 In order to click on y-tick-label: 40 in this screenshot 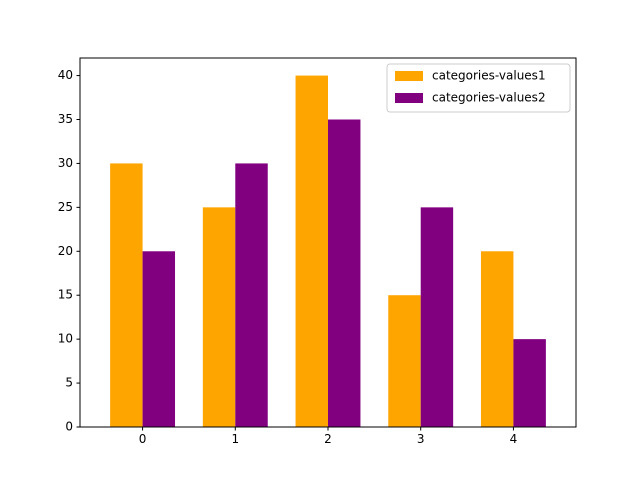, I will do `click(65, 75)`.